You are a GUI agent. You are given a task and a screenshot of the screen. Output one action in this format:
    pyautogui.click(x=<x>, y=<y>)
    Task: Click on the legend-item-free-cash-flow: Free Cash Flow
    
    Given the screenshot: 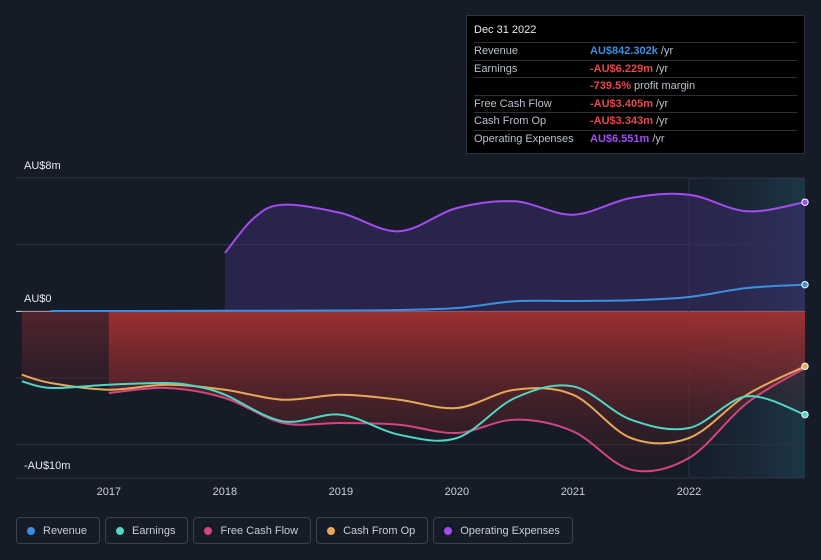 What is the action you would take?
    pyautogui.click(x=252, y=530)
    